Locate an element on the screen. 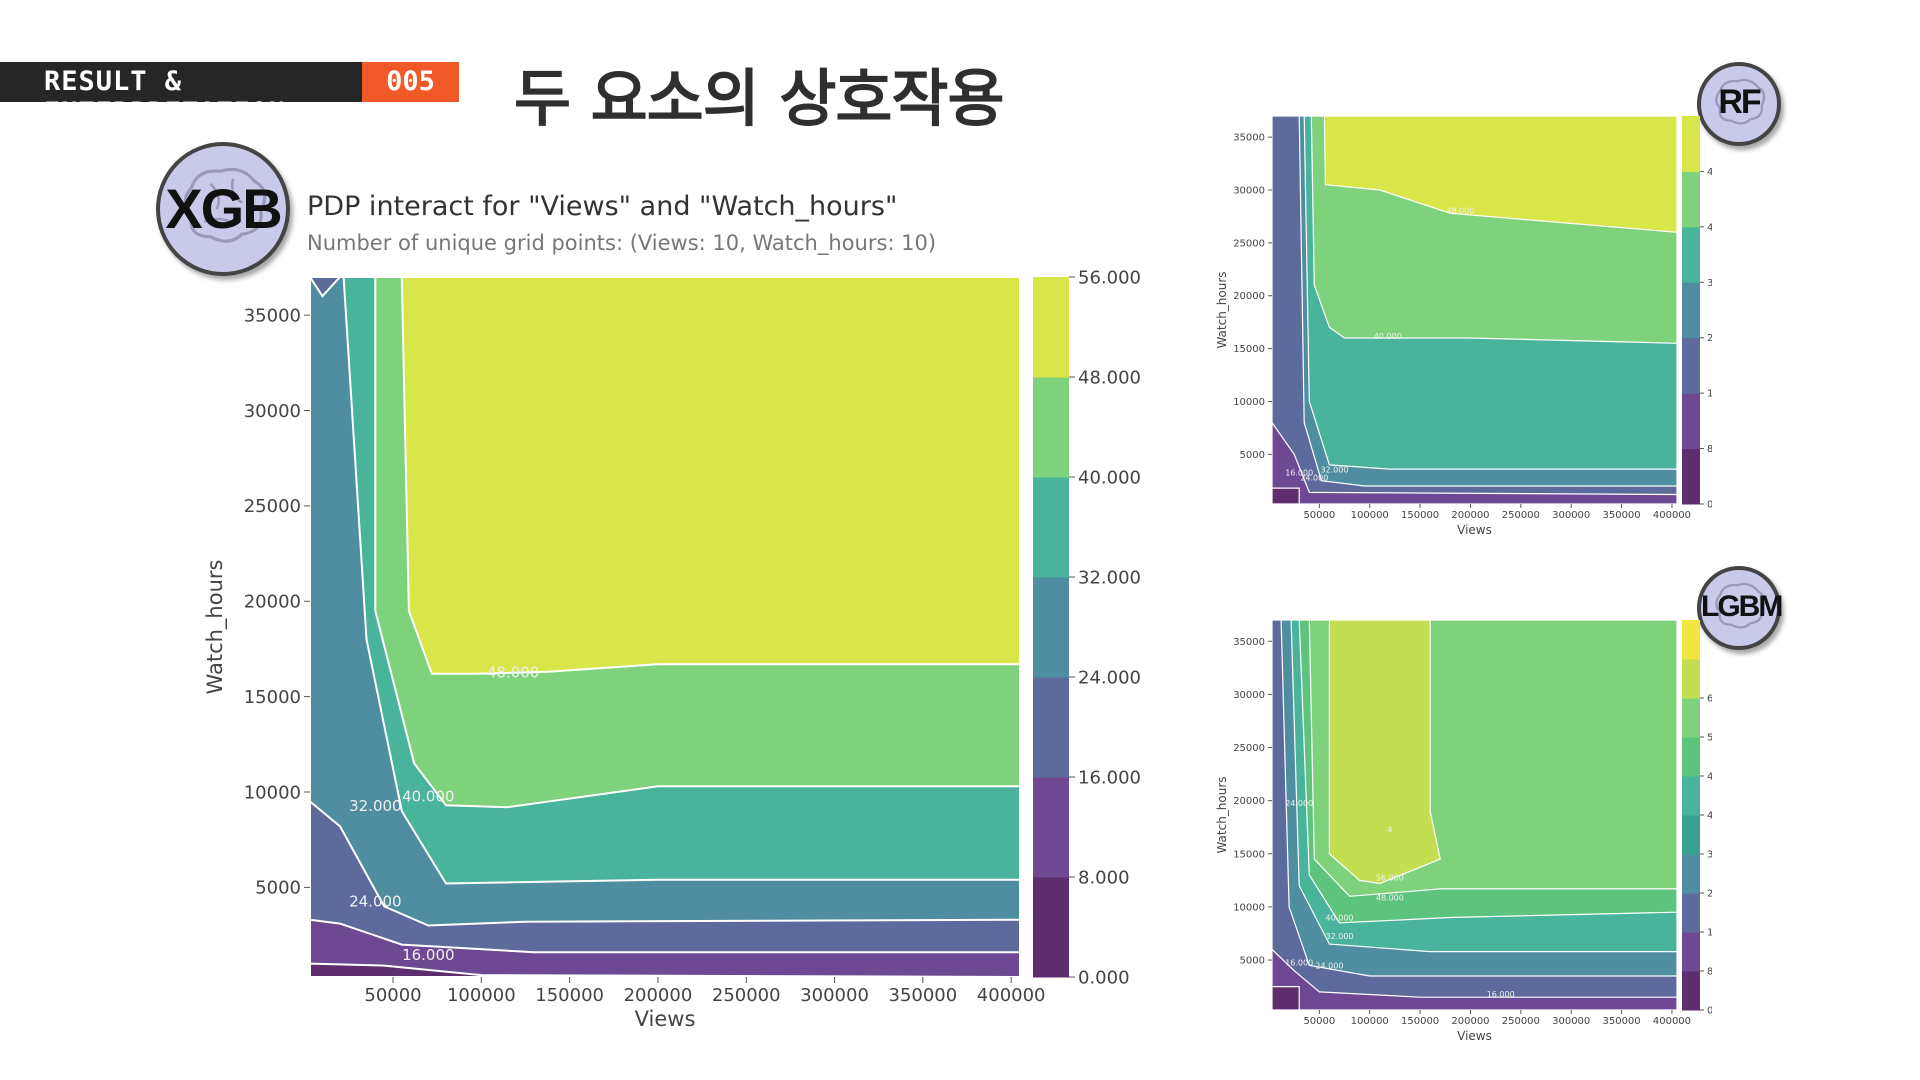 This screenshot has width=1920, height=1080. y-tick-label: 15000 is located at coordinates (1249, 349).